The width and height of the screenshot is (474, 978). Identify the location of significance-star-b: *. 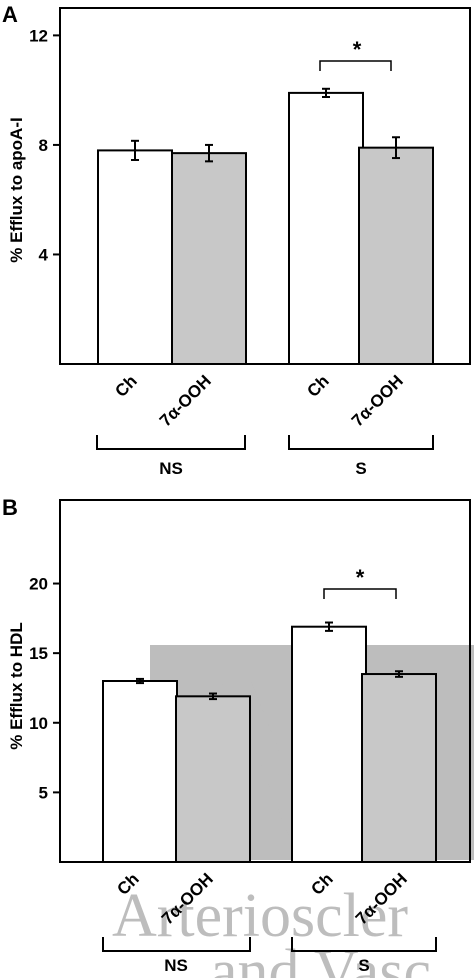
(360, 577).